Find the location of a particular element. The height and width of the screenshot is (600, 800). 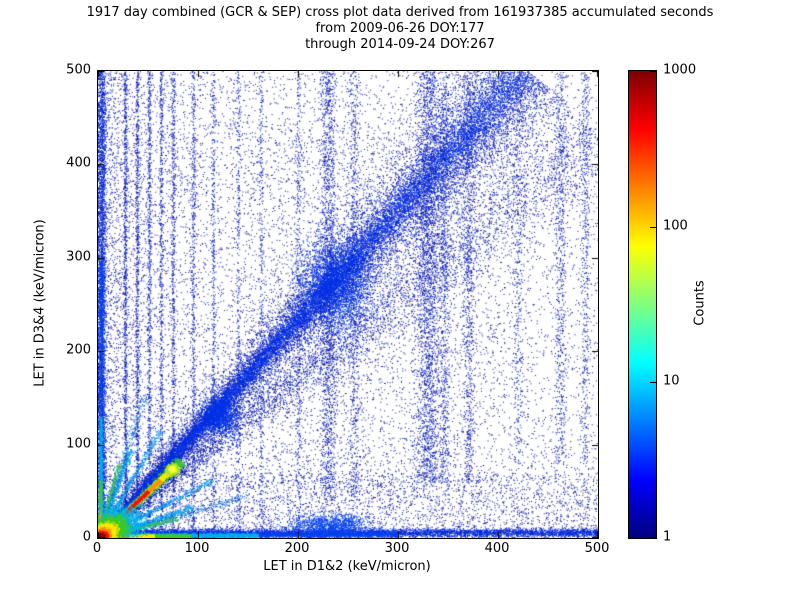

x-axis-label: LET in D1&2 (keV/micron) is located at coordinates (347, 566).